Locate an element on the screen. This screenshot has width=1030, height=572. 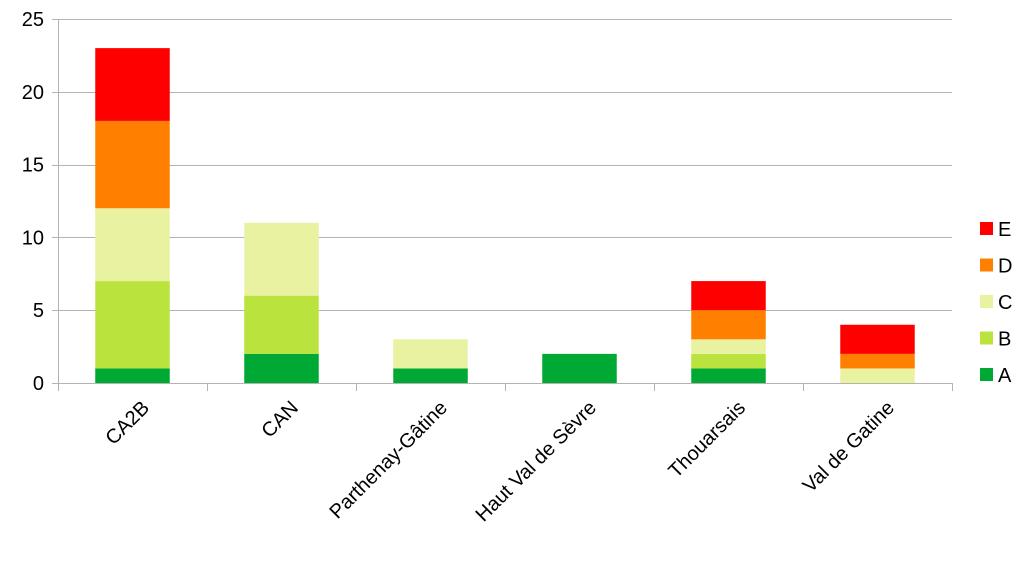
x-category-label: Thouarsais is located at coordinates (707, 440).